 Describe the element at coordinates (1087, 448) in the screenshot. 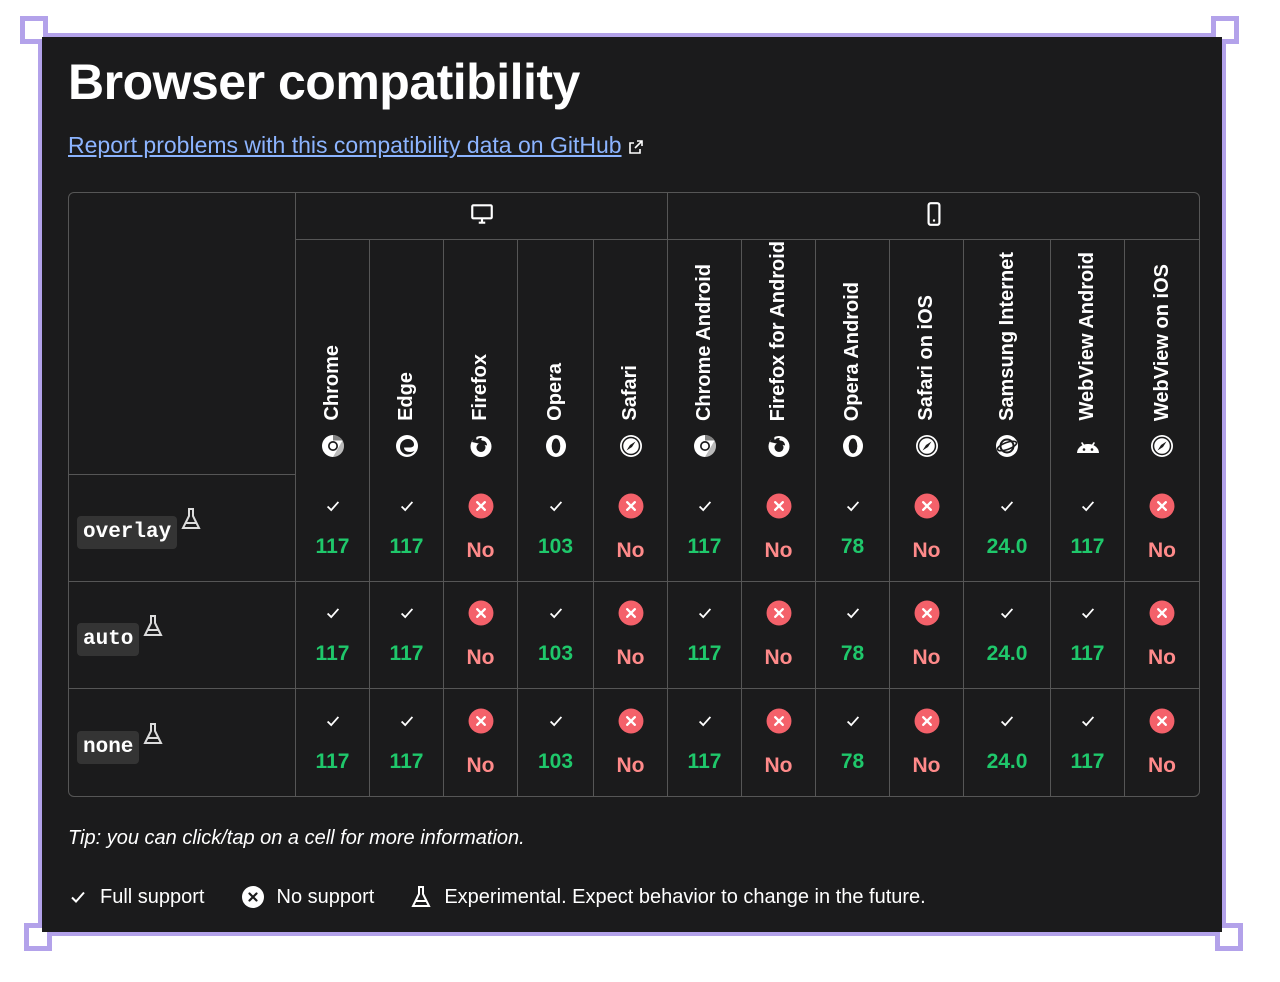

I see `android-icon` at that location.